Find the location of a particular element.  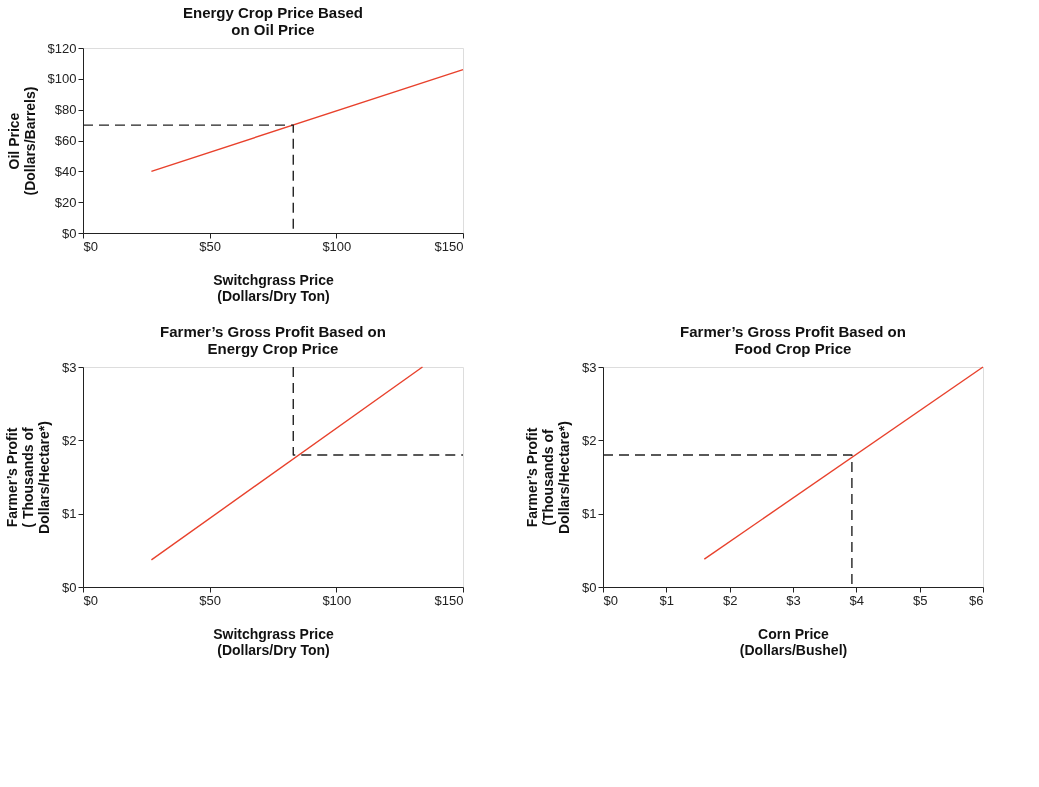

y-tick-label: $80 is located at coordinates (65, 110).